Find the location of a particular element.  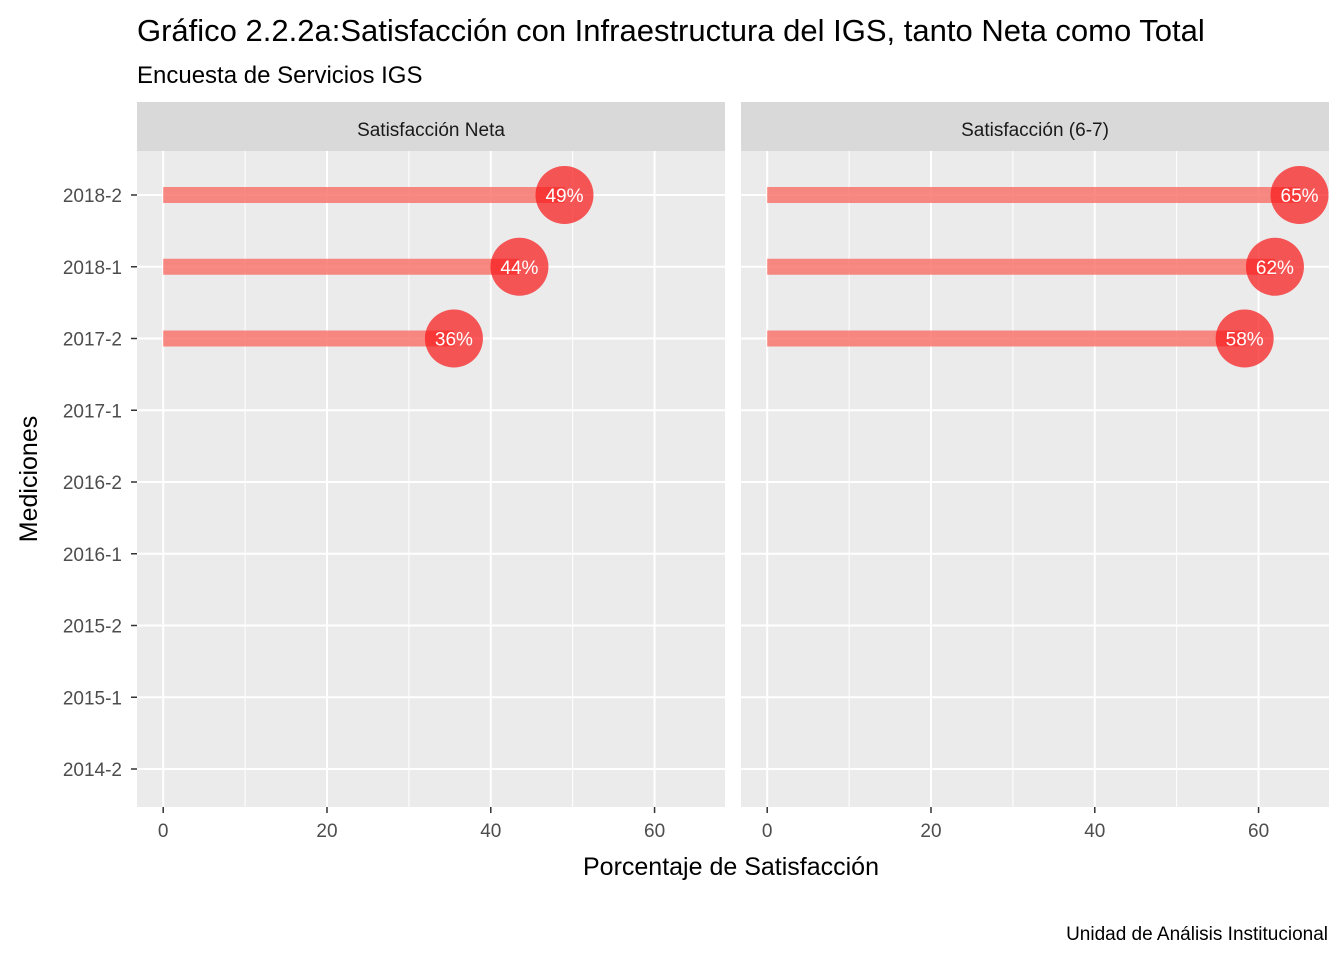

y-tick-label: 2018-1 is located at coordinates (92, 268).